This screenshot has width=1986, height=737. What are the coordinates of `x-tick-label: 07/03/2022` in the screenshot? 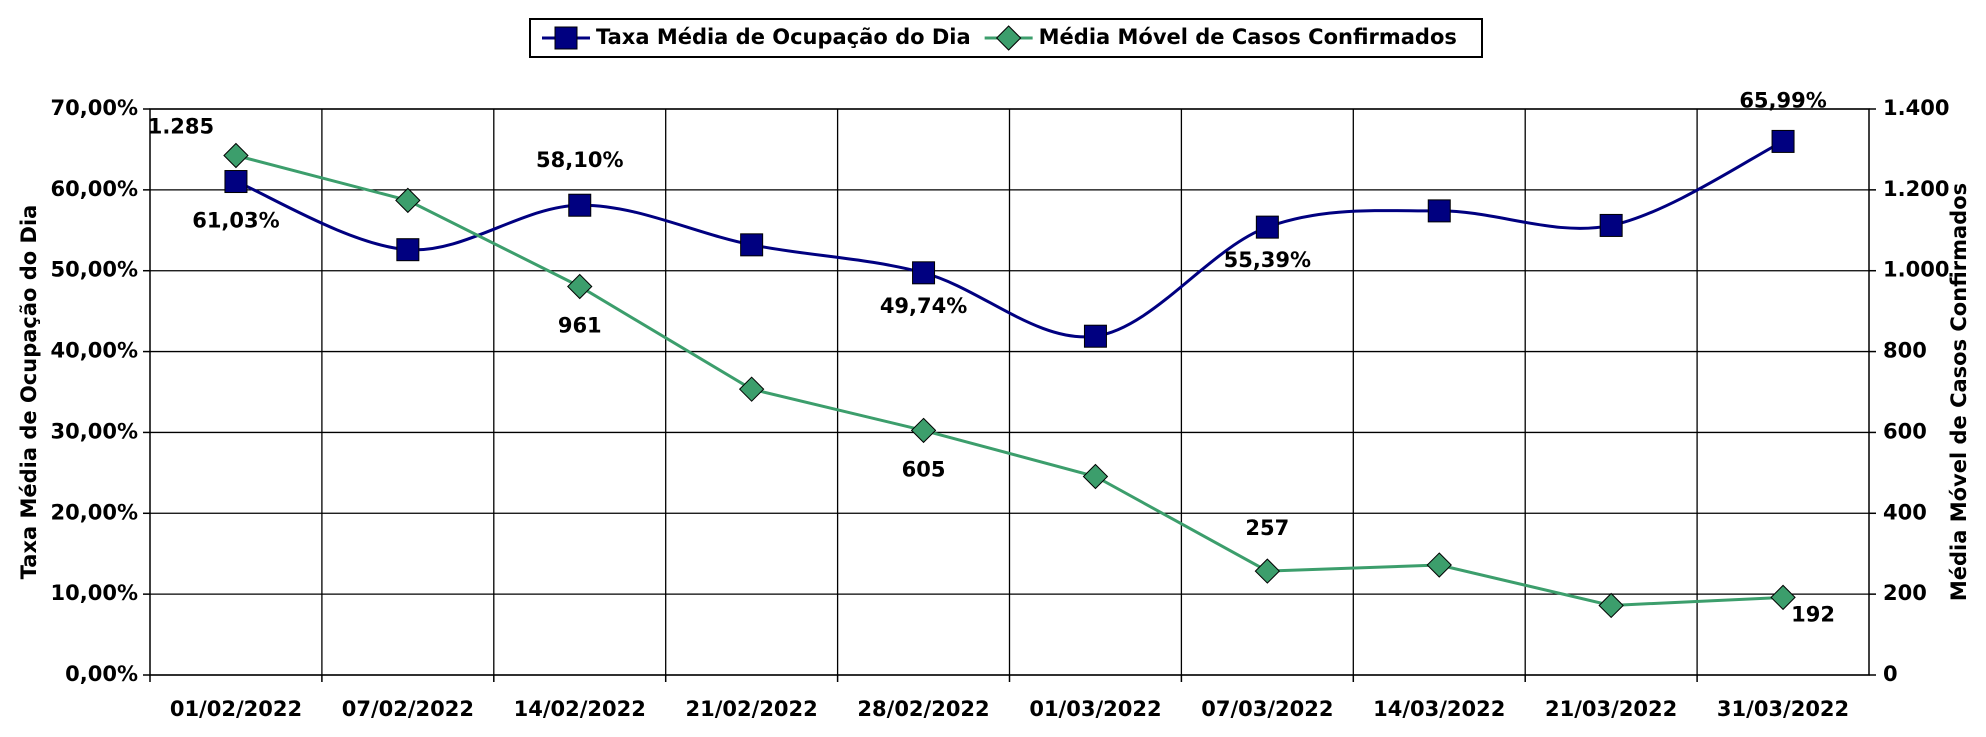 It's located at (1267, 709).